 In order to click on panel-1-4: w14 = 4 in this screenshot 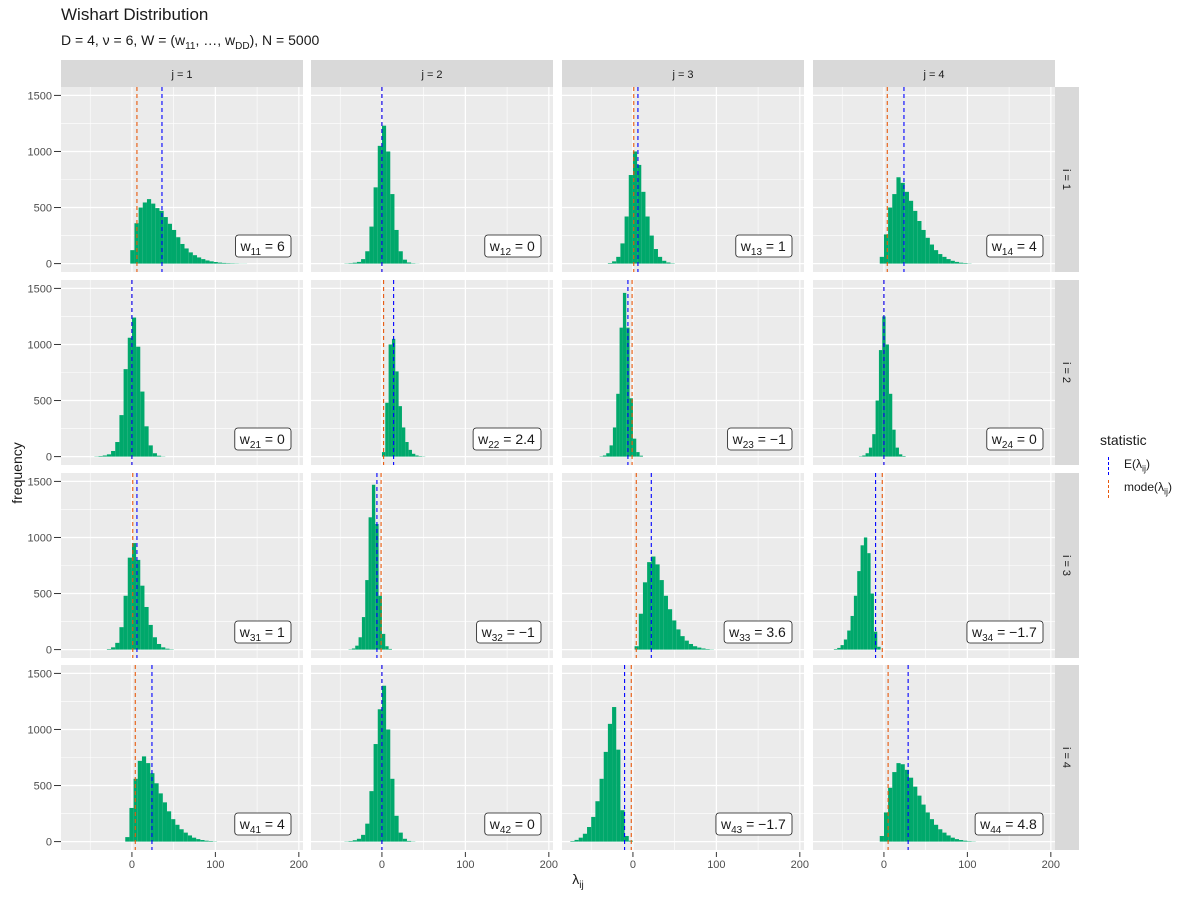, I will do `click(934, 179)`.